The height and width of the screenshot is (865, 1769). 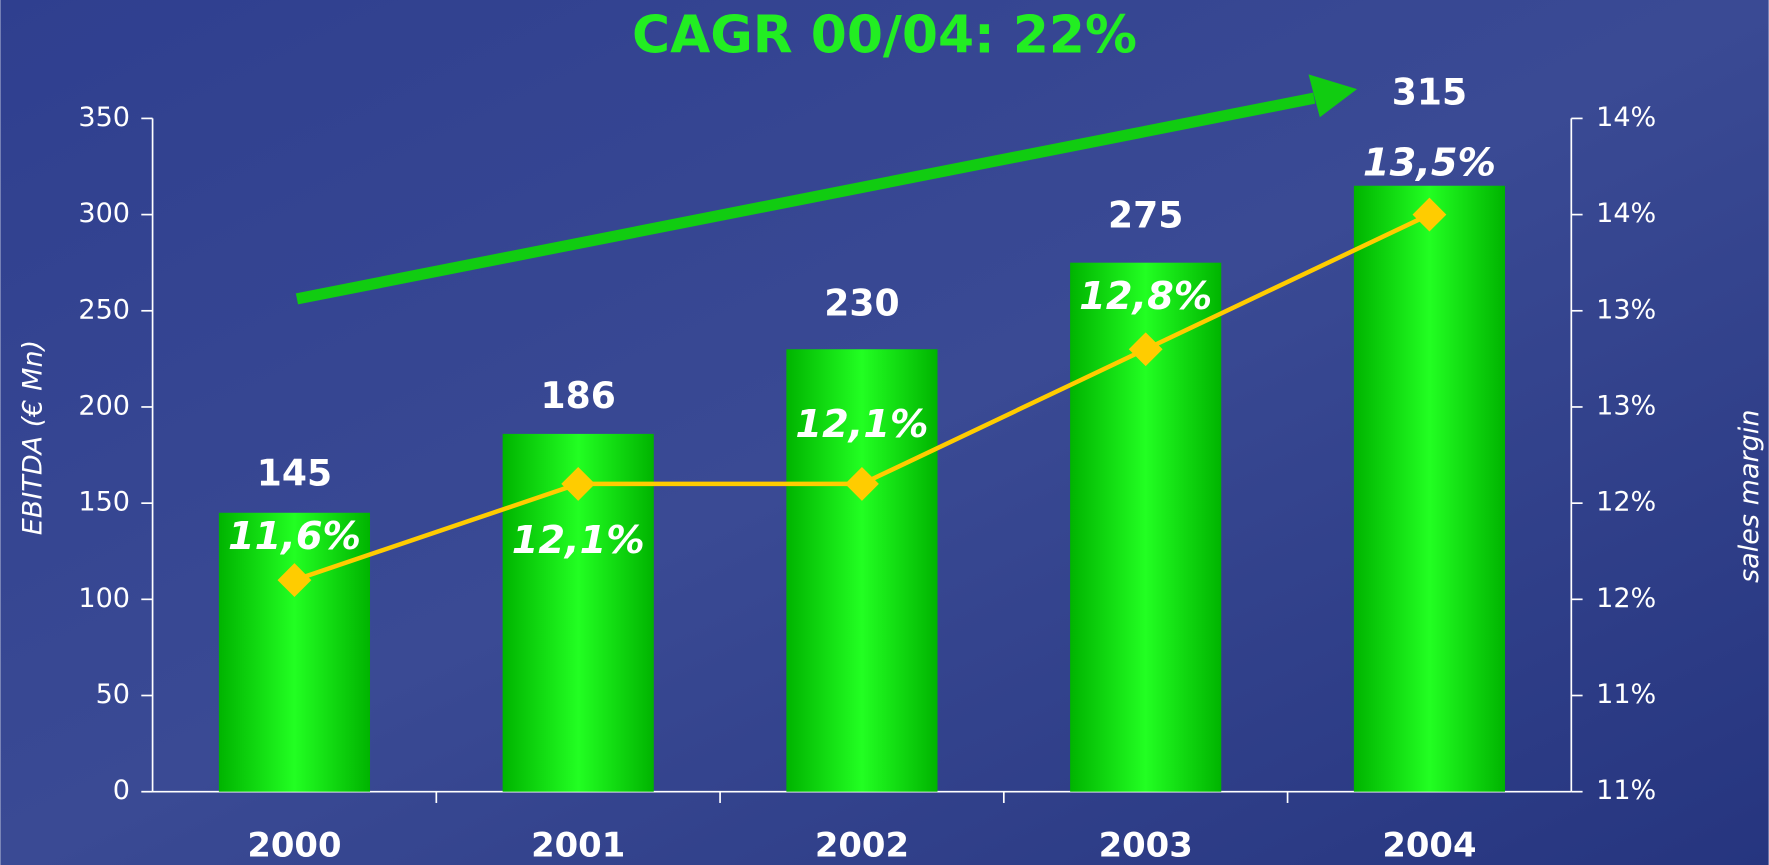 What do you see at coordinates (113, 694) in the screenshot?
I see `y-tick-label: 50` at bounding box center [113, 694].